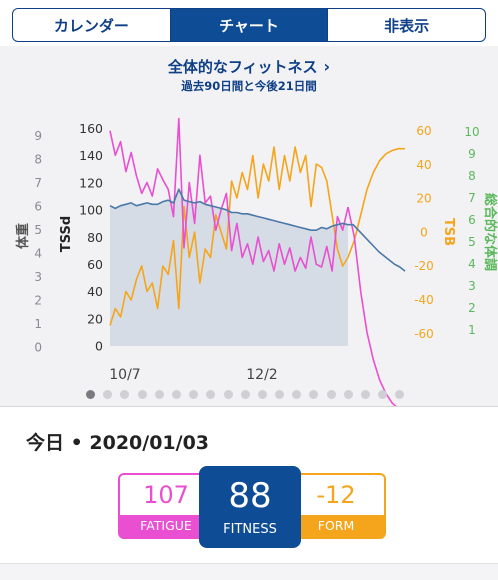  Describe the element at coordinates (124, 375) in the screenshot. I see `x-tick-label: 10/7` at that location.